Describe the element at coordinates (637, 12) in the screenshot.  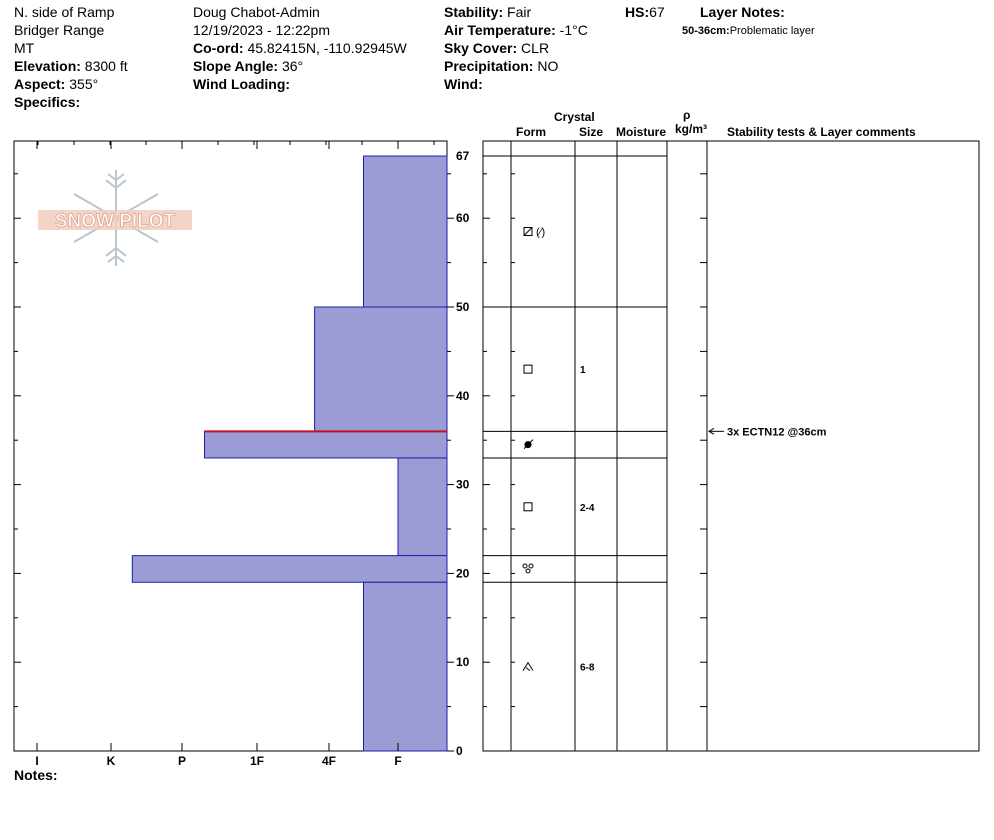
I see `hs-label: HS:` at that location.